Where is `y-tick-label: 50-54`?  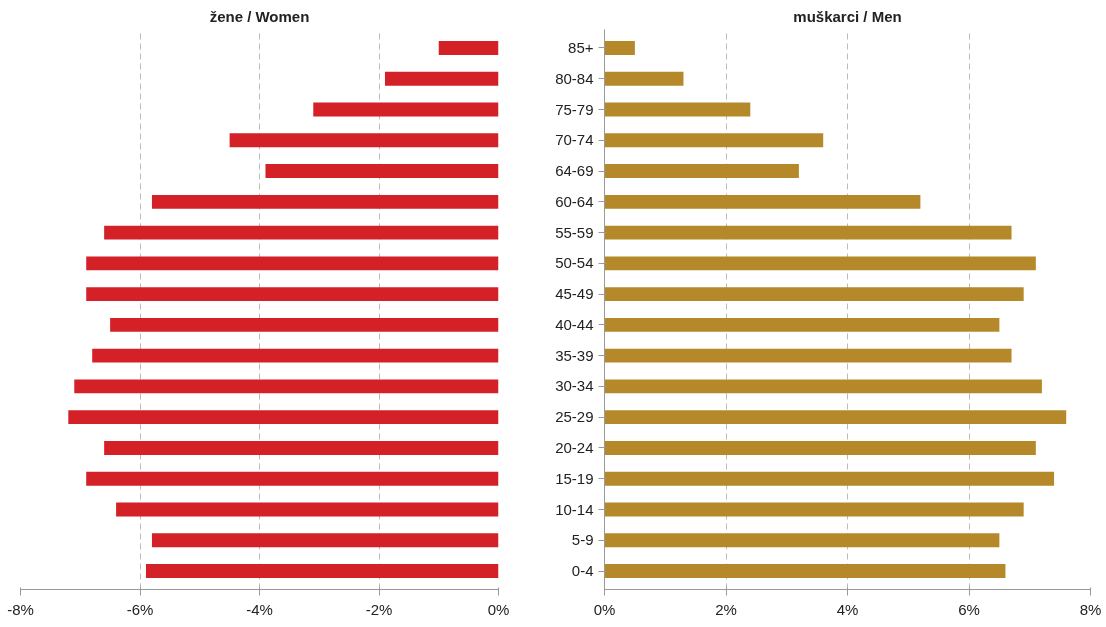
y-tick-label: 50-54 is located at coordinates (574, 263).